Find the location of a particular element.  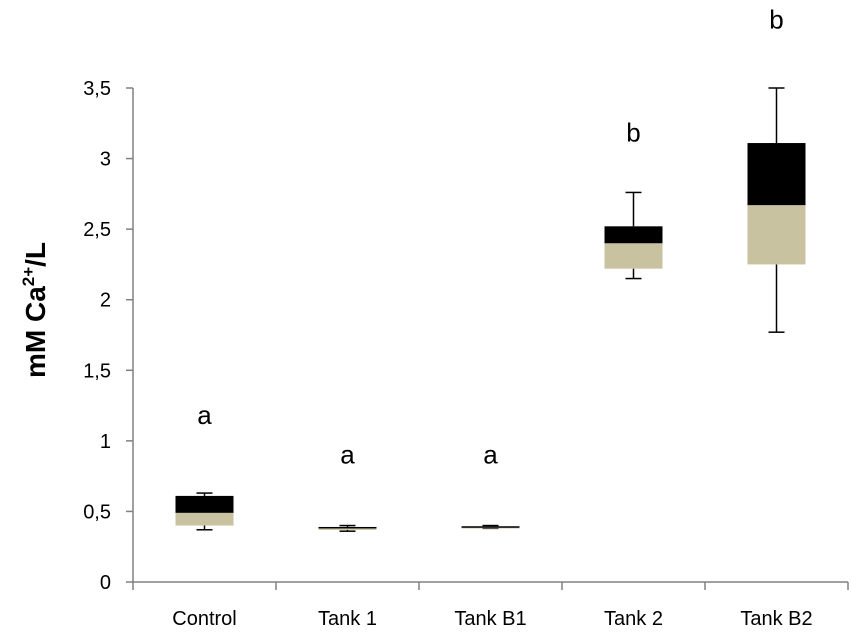

y-axis-title-main: mM Ca is located at coordinates (35, 332).